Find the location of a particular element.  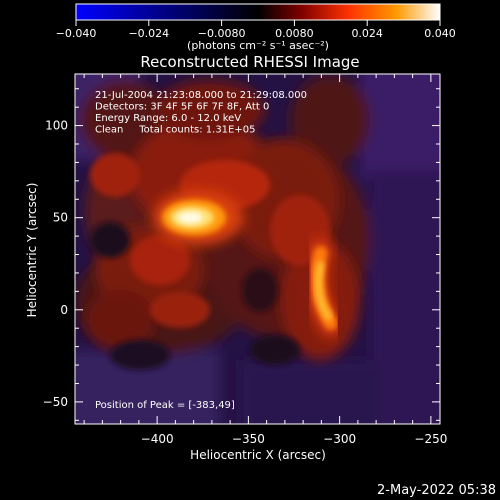

y-tick-label: 100 is located at coordinates (56, 126).